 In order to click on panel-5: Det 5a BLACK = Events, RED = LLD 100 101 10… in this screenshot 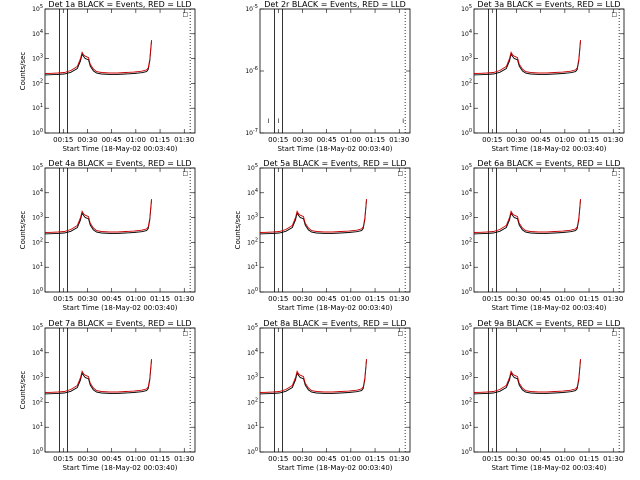, I will do `click(322, 235)`.